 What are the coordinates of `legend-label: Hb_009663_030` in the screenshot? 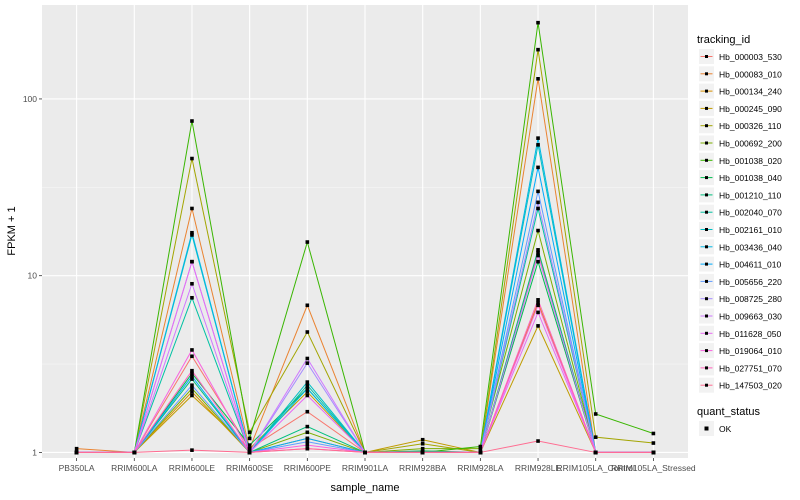 It's located at (750, 317).